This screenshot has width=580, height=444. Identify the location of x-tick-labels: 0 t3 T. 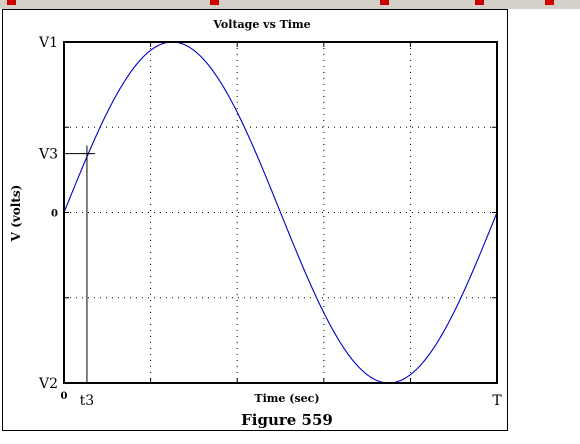
(282, 400).